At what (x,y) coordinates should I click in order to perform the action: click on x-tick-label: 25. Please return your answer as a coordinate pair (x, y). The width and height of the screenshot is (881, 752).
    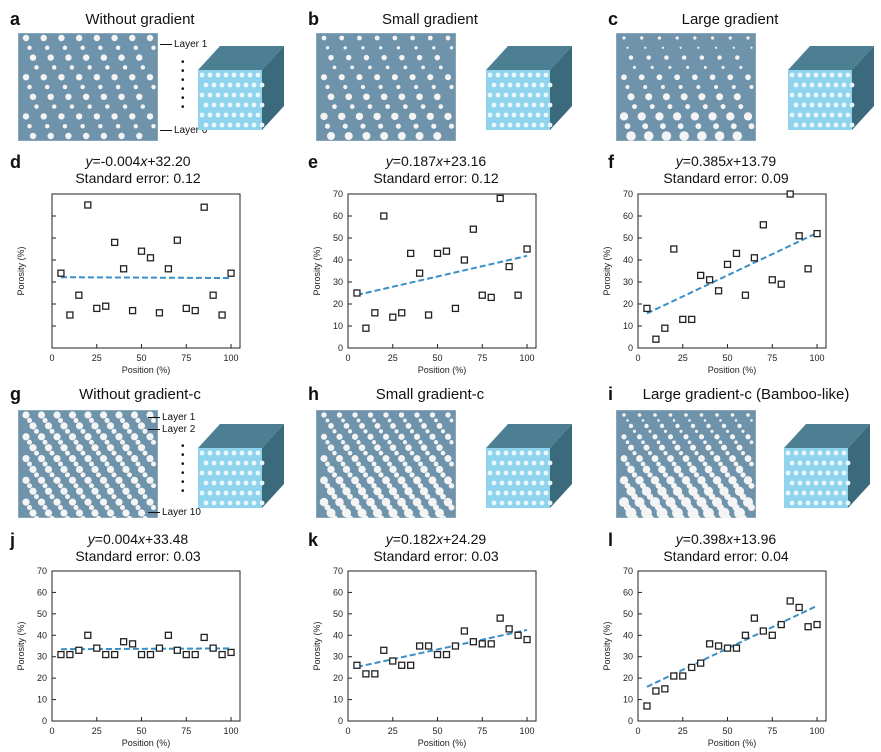
    Looking at the image, I should click on (683, 731).